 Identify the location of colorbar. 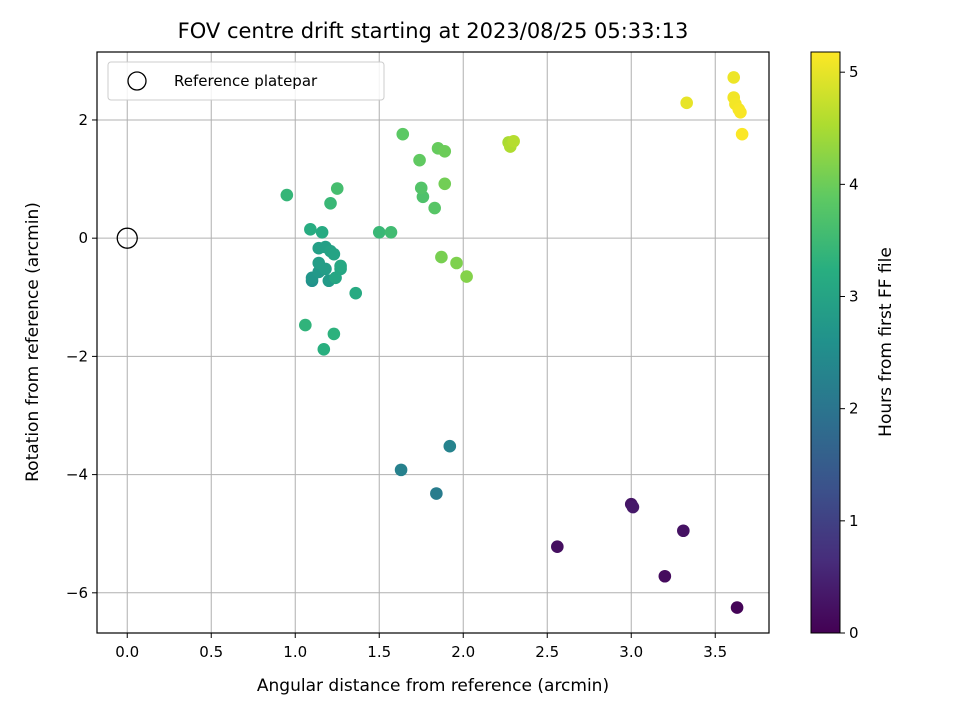
(825, 342).